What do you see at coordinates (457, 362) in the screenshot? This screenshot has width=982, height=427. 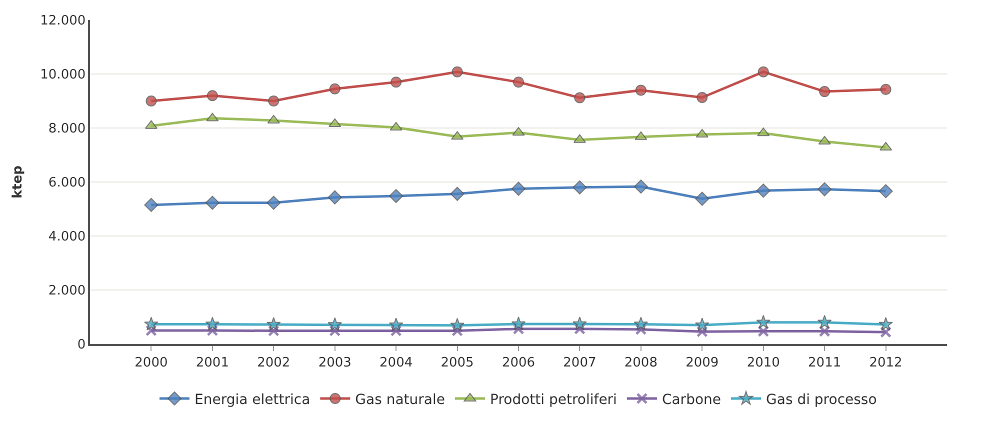 I see `x-tick-label: 2005` at bounding box center [457, 362].